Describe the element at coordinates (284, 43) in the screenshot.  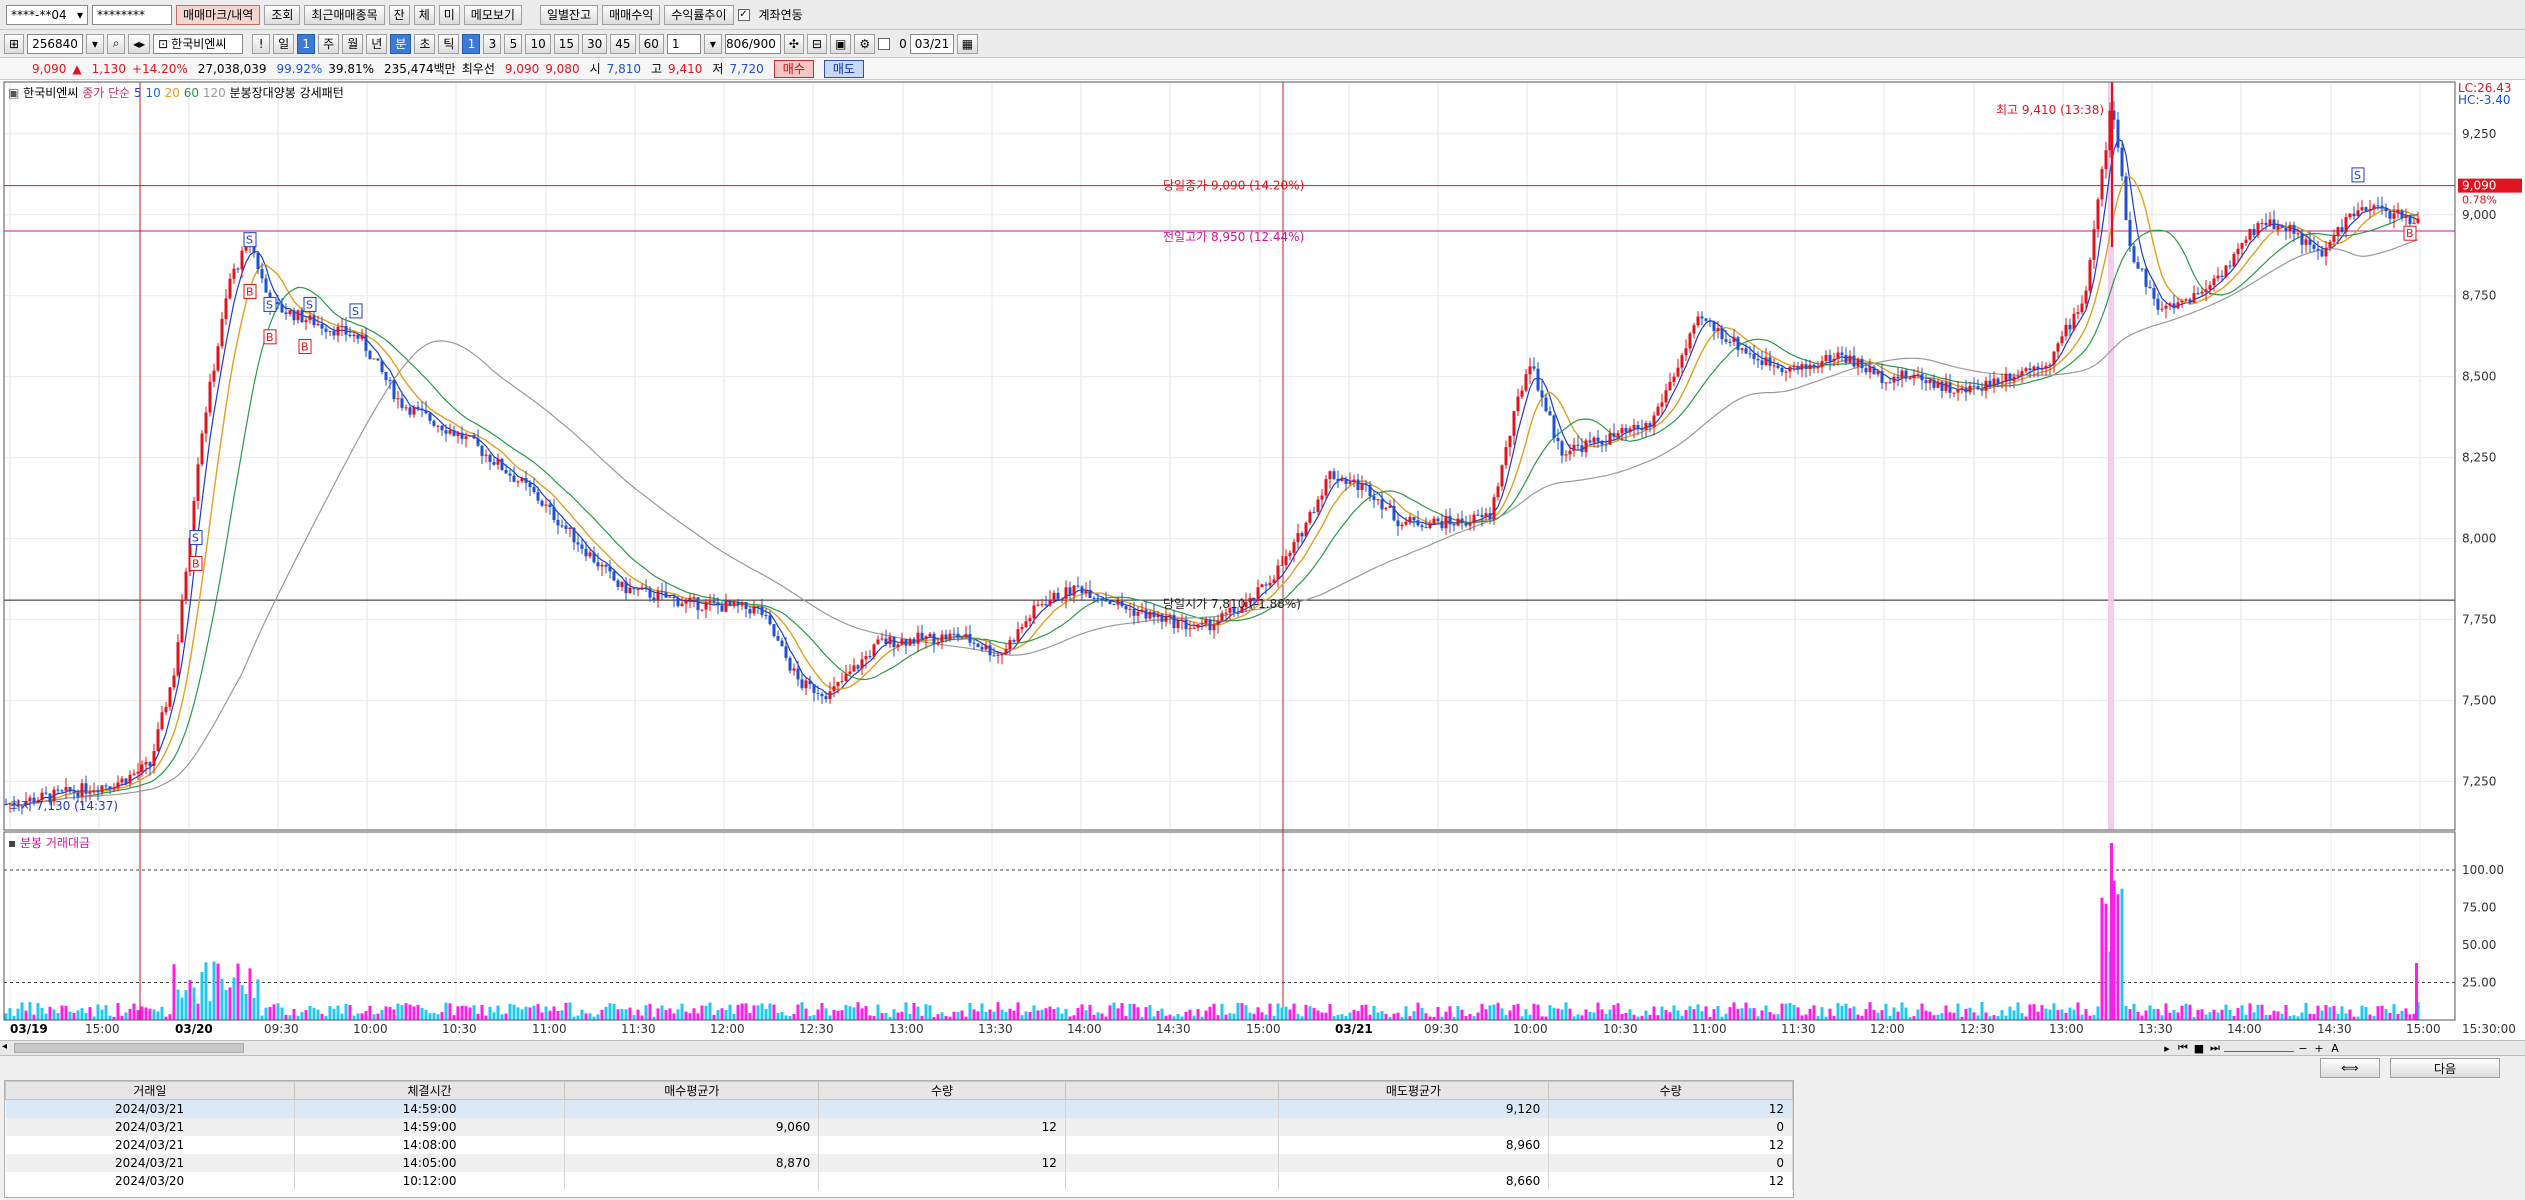
I see `tab-day: 일` at that location.